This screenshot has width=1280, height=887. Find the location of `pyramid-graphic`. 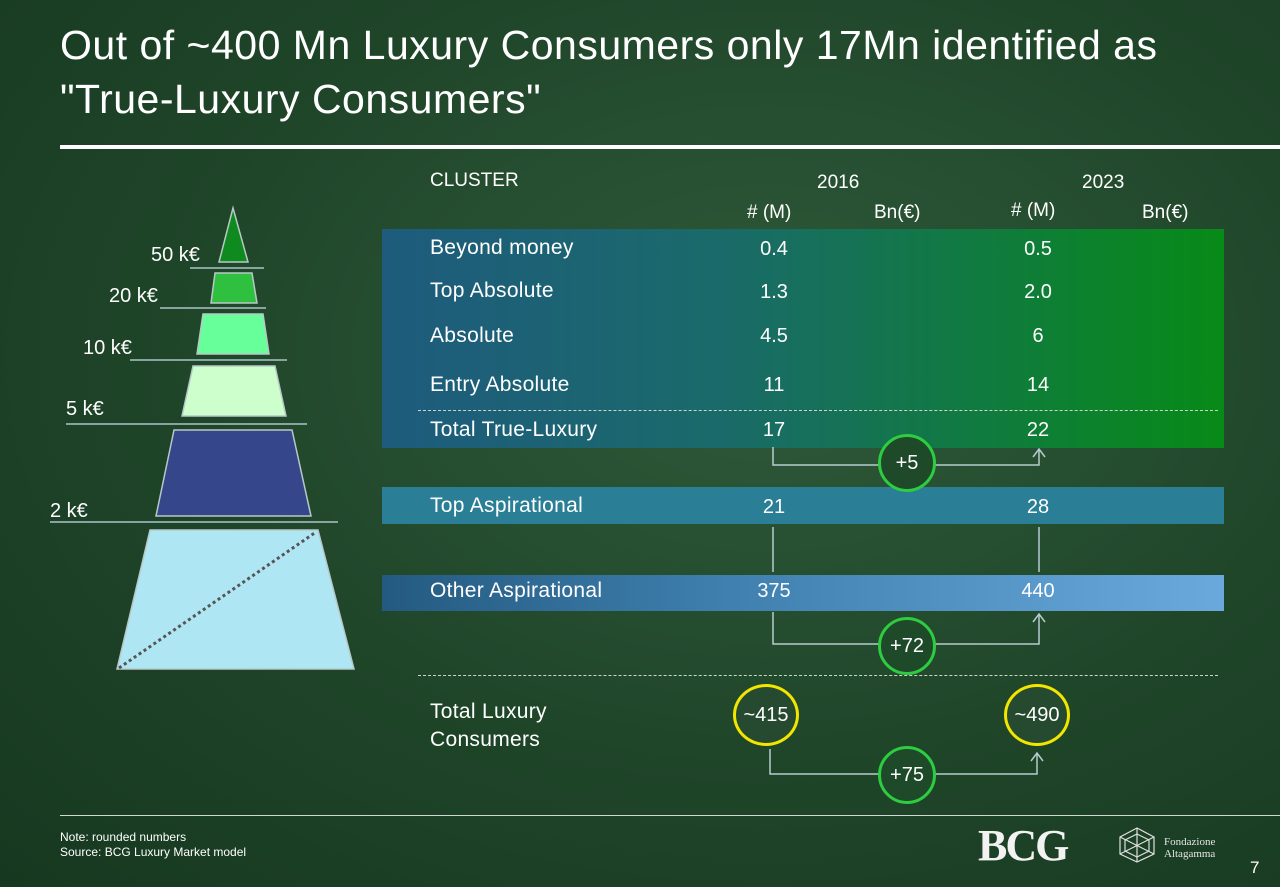

pyramid-graphic is located at coordinates (202, 437).